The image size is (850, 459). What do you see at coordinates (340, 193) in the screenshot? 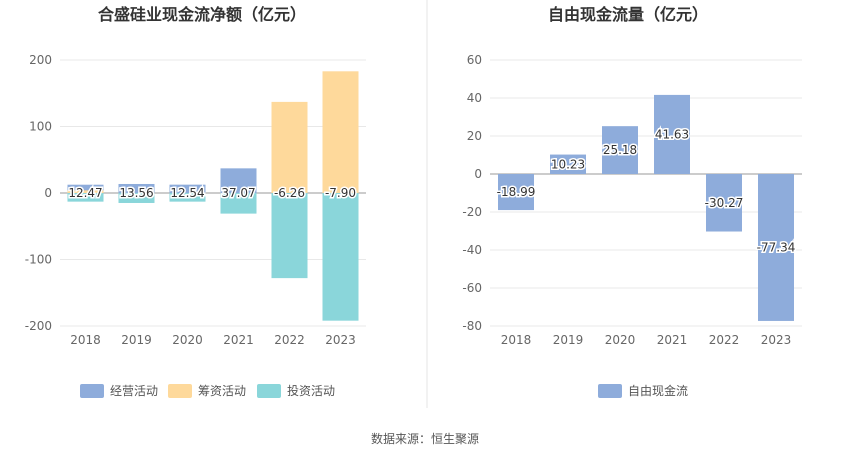
I see `data-label: -7.90` at bounding box center [340, 193].